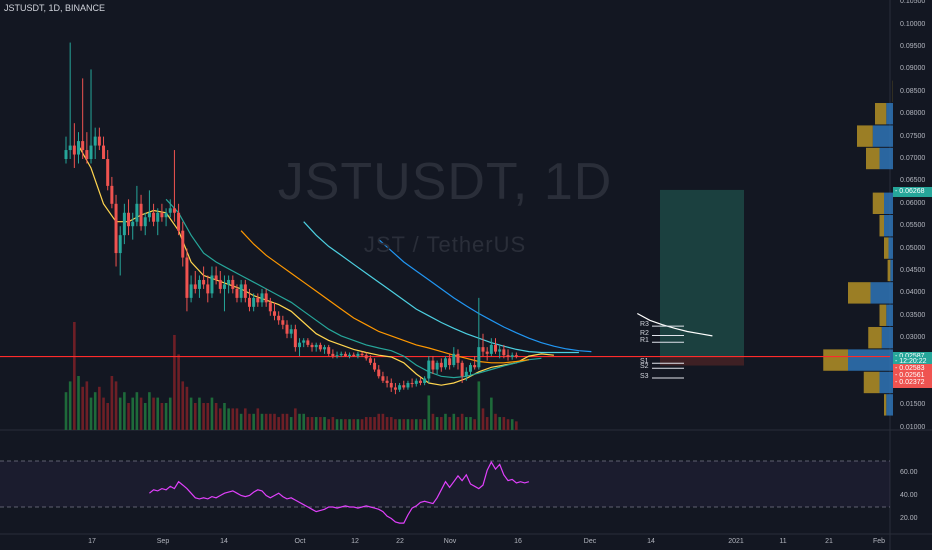 The image size is (932, 550). Describe the element at coordinates (913, 405) in the screenshot. I see `price-axis-label: 0.01500` at that location.